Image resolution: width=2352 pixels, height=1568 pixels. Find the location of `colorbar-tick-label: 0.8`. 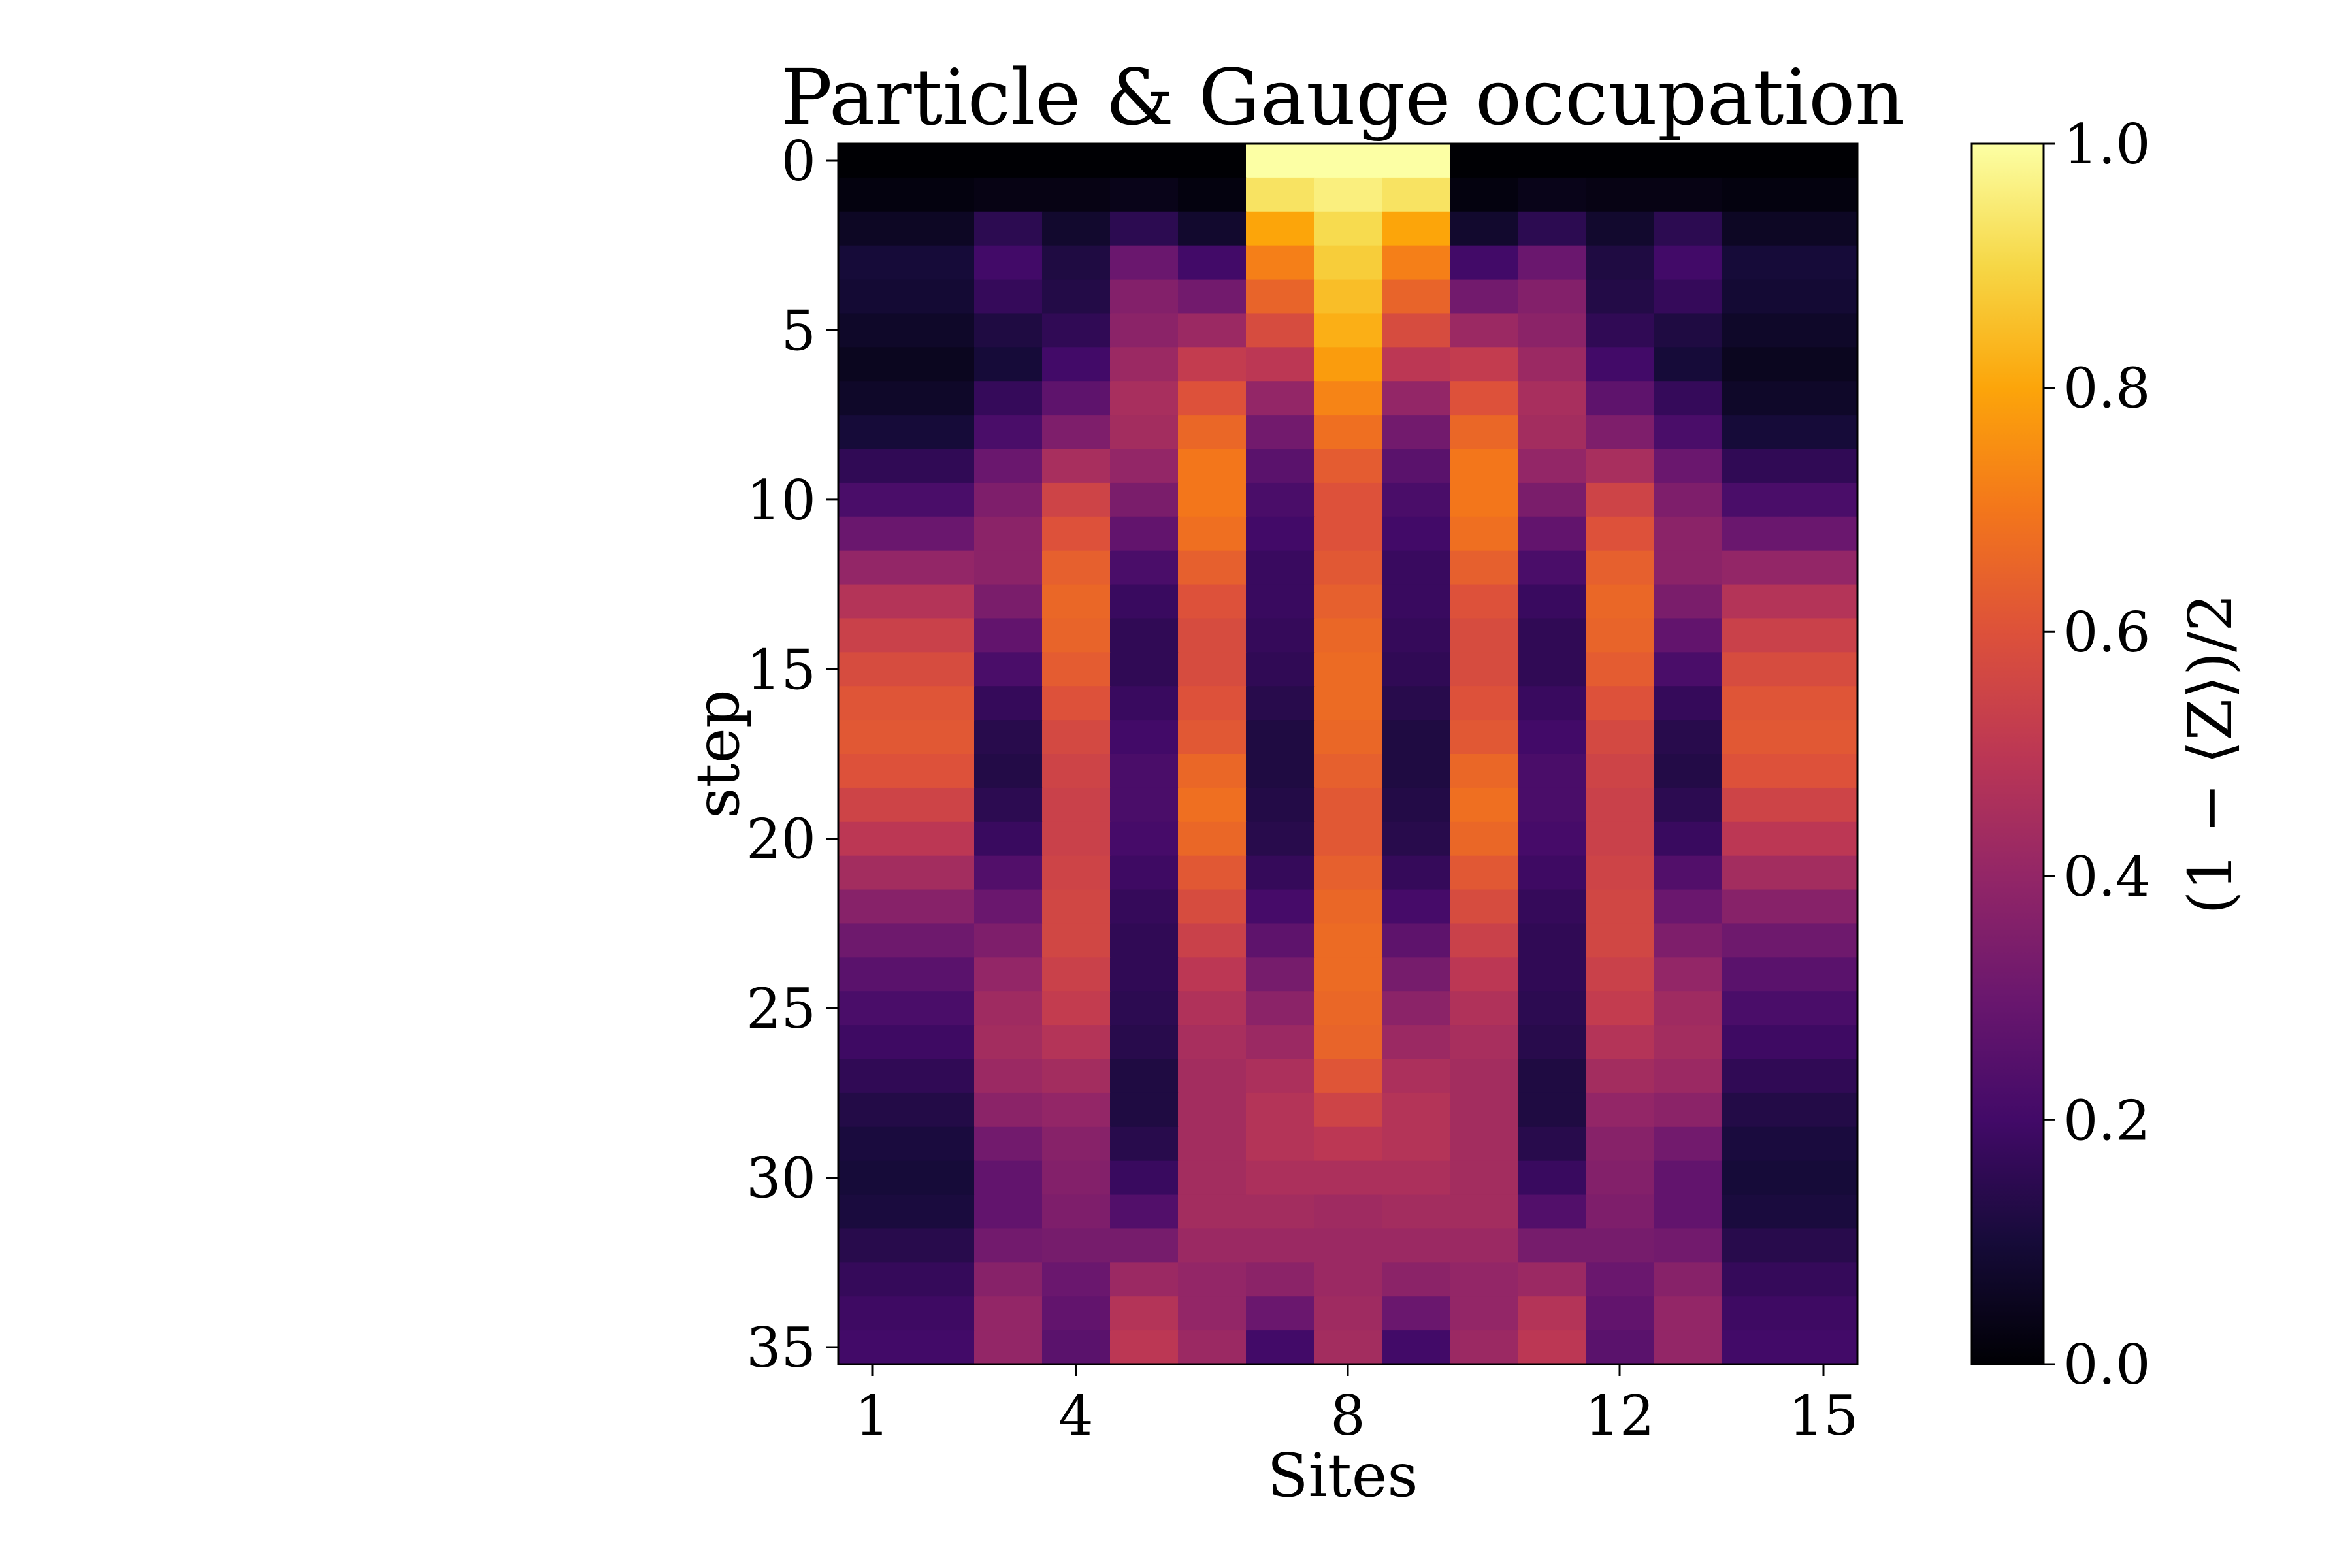

colorbar-tick-label: 0.8 is located at coordinates (2107, 389).